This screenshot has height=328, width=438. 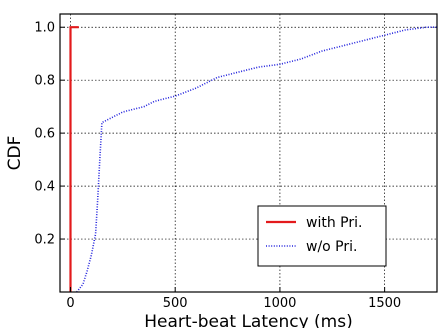 What do you see at coordinates (384, 303) in the screenshot?
I see `x-tick-label: 1500` at bounding box center [384, 303].